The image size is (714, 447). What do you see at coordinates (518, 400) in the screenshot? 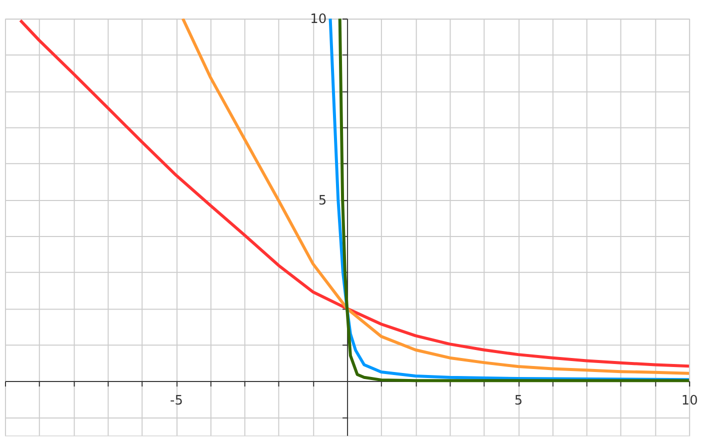
I see `x-tick-label: 5` at bounding box center [518, 400].